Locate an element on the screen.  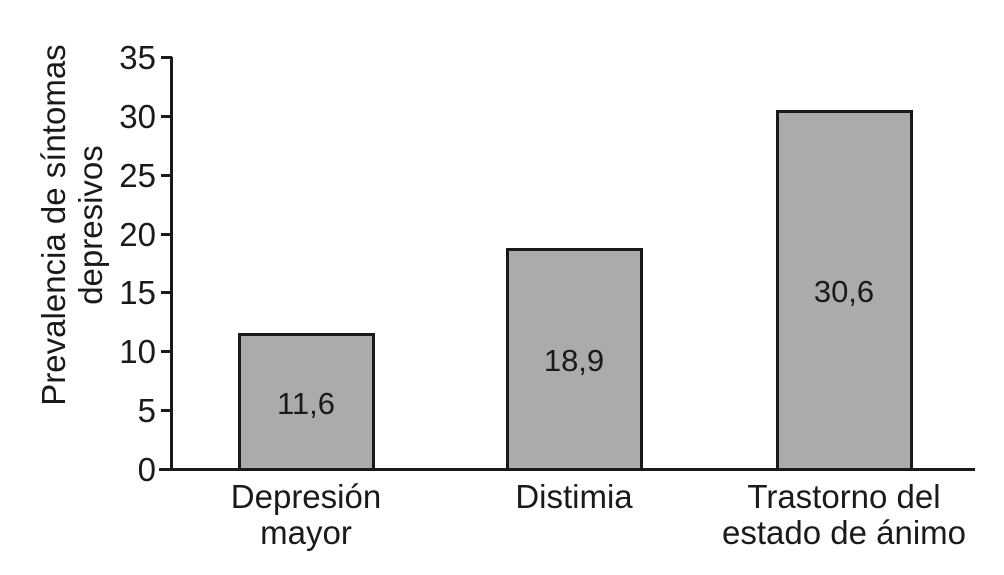
y-tick-label: 0 is located at coordinates (146, 469).